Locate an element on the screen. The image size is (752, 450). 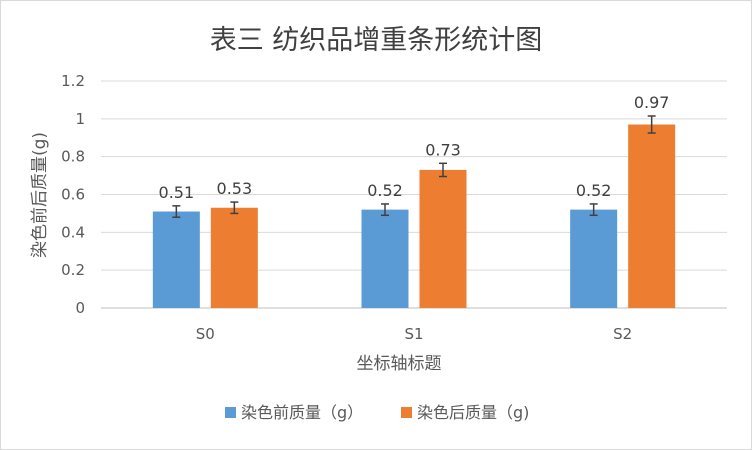
y-tick-label: 0 is located at coordinates (80, 308).